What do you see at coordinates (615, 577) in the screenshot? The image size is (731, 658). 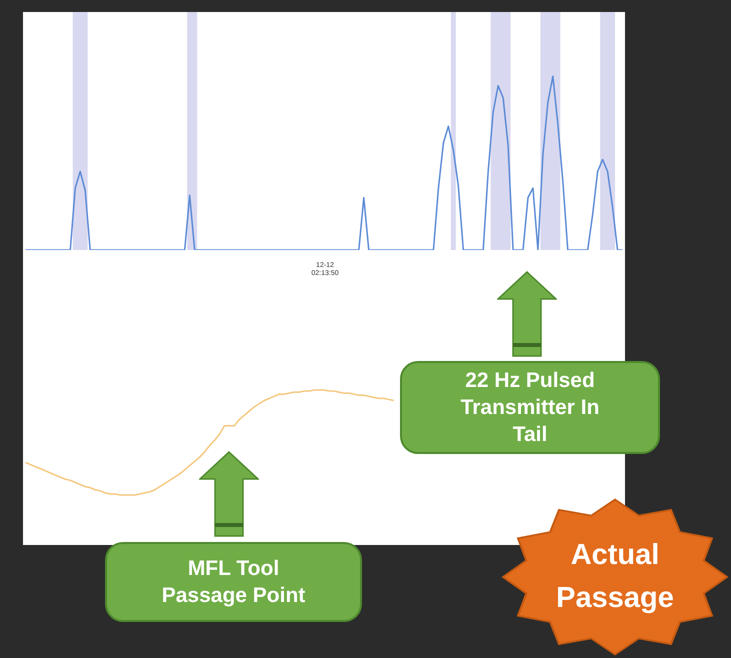 I see `text: Actual Passage` at bounding box center [615, 577].